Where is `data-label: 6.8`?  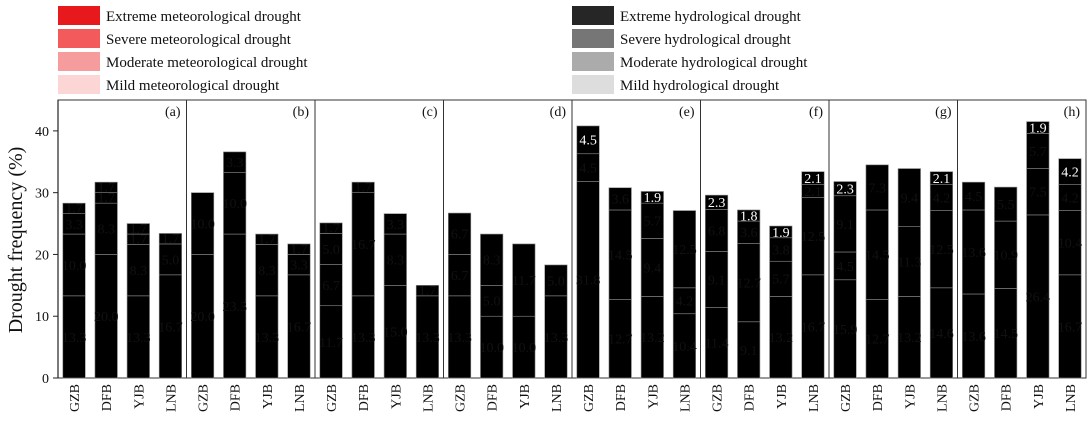
data-label: 6.8 is located at coordinates (717, 231).